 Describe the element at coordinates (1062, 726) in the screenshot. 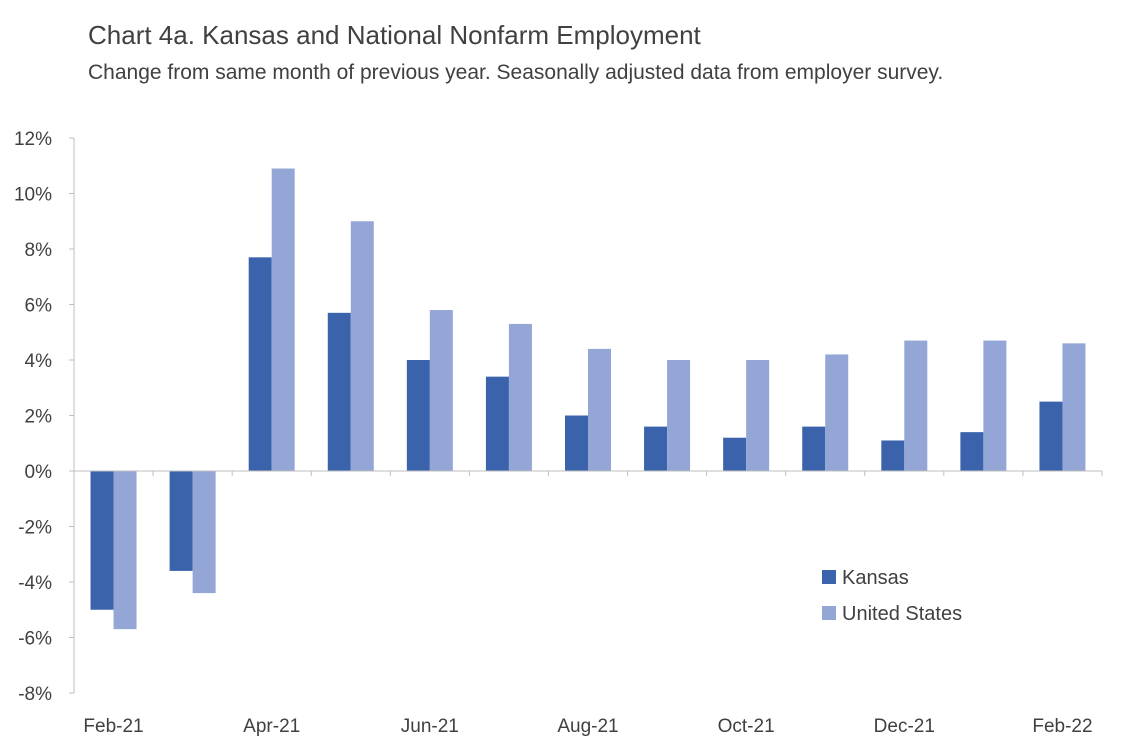

I see `x-tick-label: Feb-22` at that location.